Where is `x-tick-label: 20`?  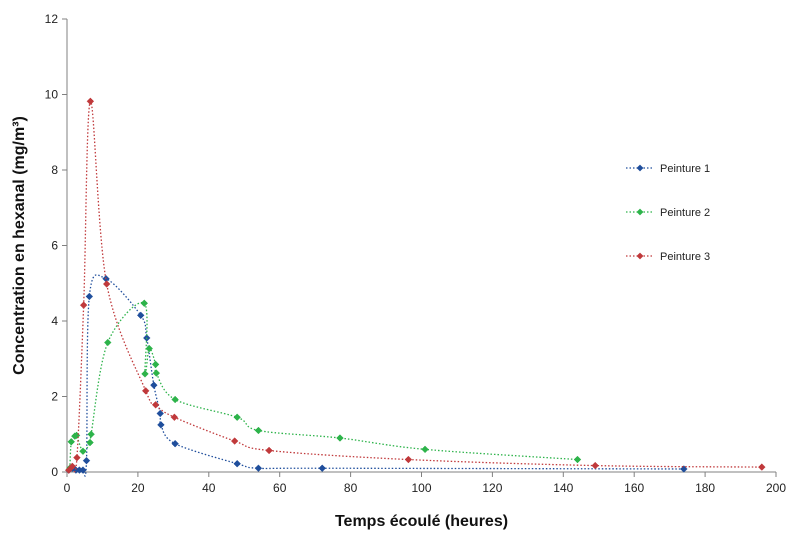 x-tick-label: 20 is located at coordinates (138, 488).